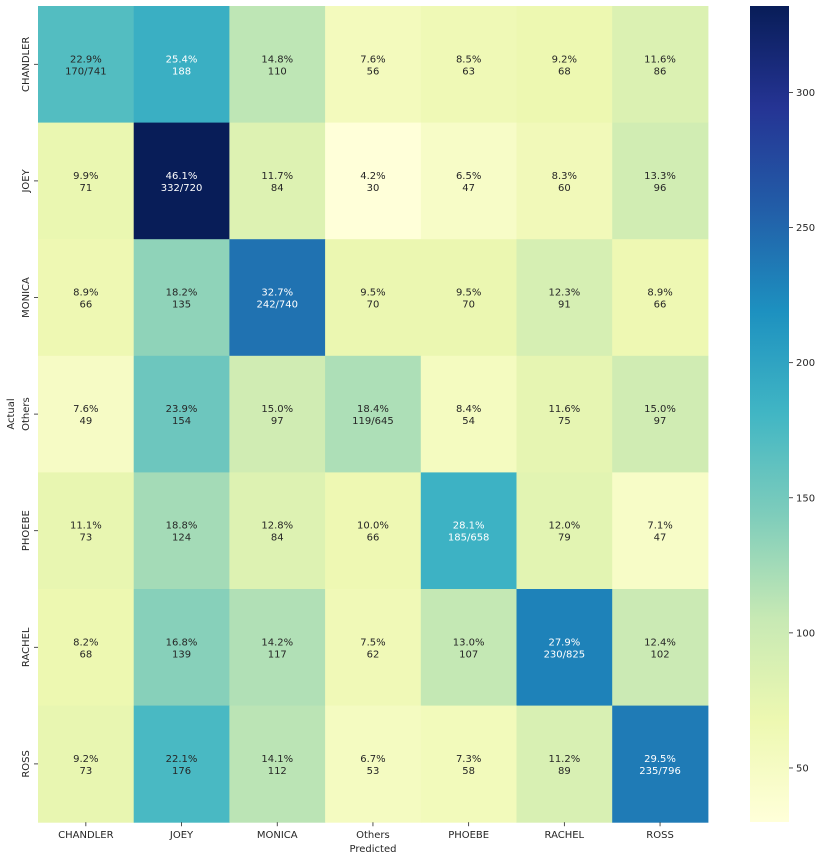 The image size is (823, 860). Describe the element at coordinates (85, 409) in the screenshot. I see `cell-percent-label: 7.6%` at that location.